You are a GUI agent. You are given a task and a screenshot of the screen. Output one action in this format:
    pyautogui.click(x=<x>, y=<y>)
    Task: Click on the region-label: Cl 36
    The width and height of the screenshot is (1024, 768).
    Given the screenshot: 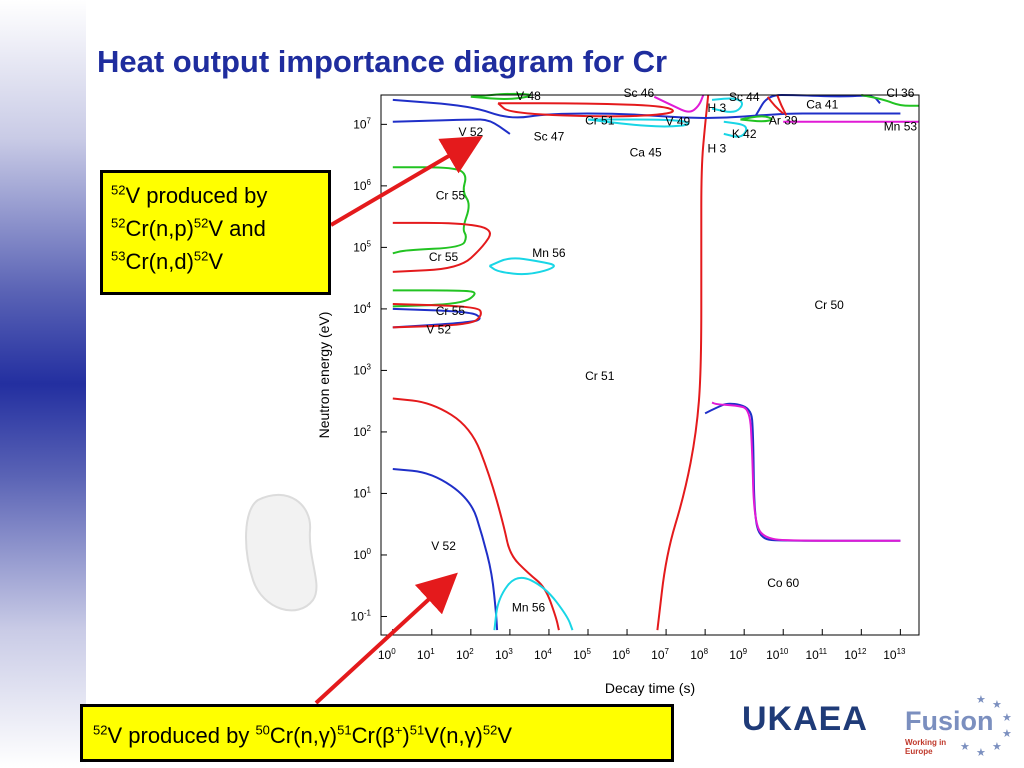 What is the action you would take?
    pyautogui.click(x=900, y=93)
    